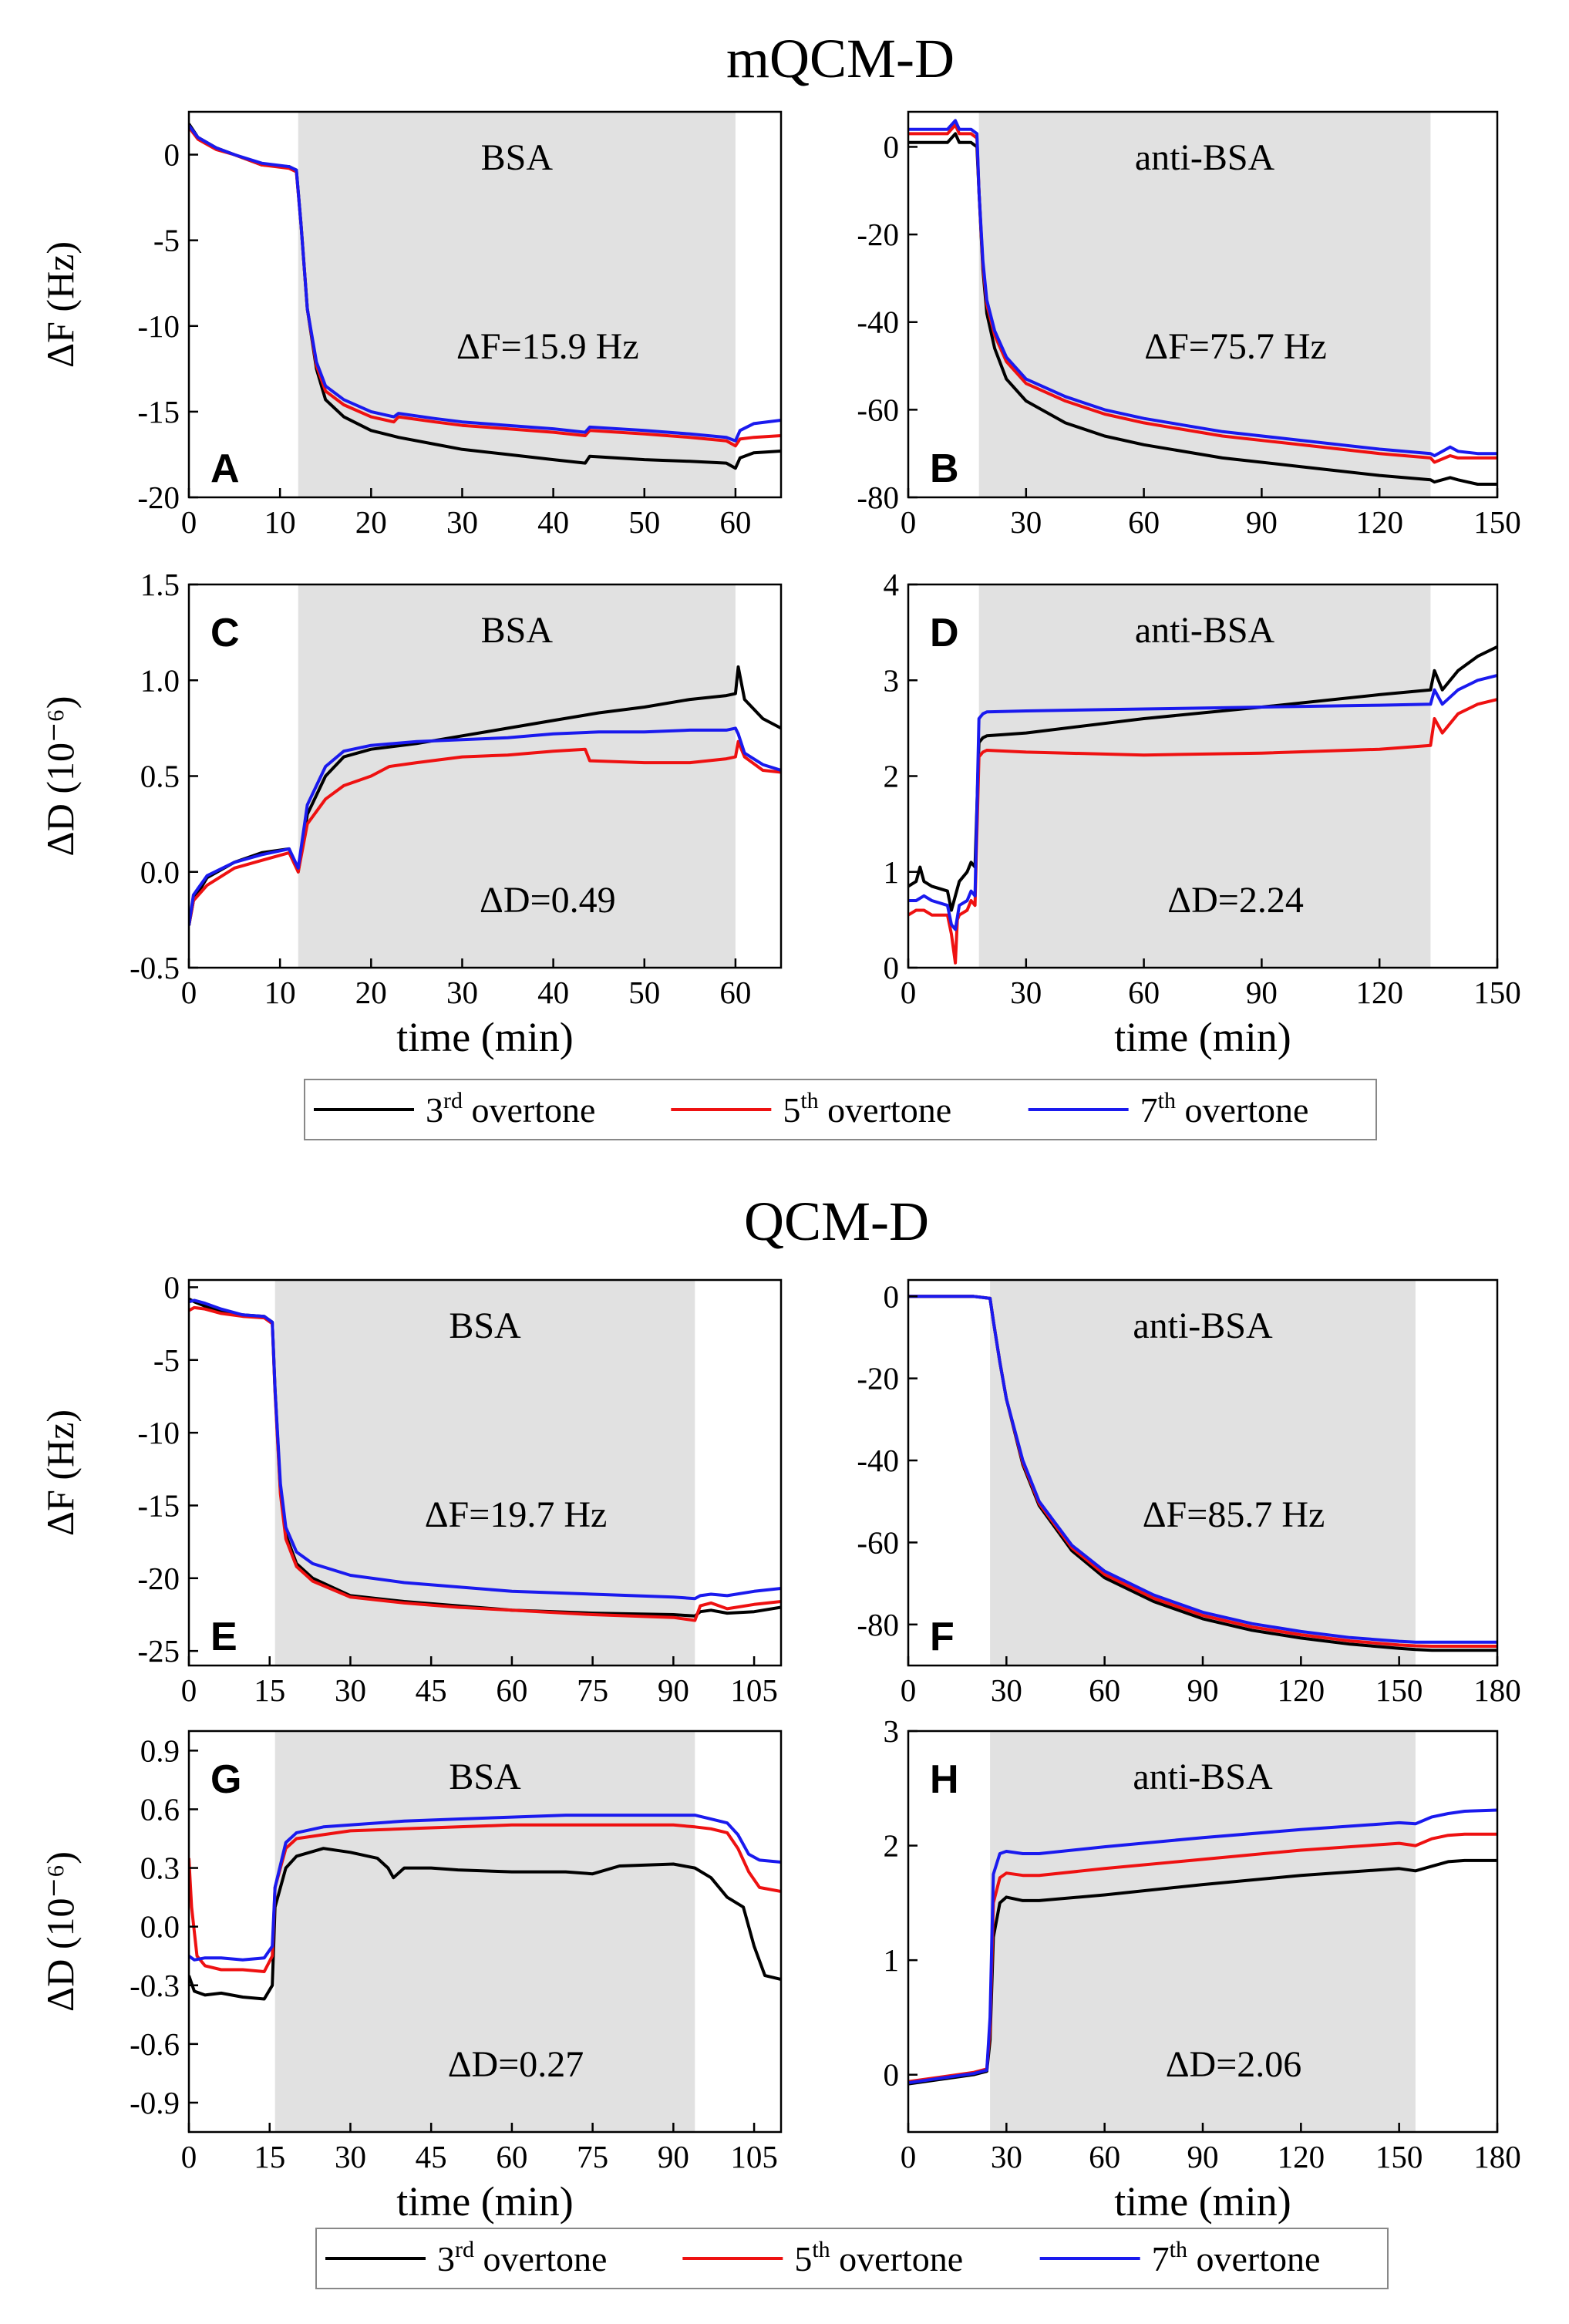 The width and height of the screenshot is (1569, 2324). What do you see at coordinates (1237, 2258) in the screenshot?
I see `legend-label-overtone-7: 7th overtone` at bounding box center [1237, 2258].